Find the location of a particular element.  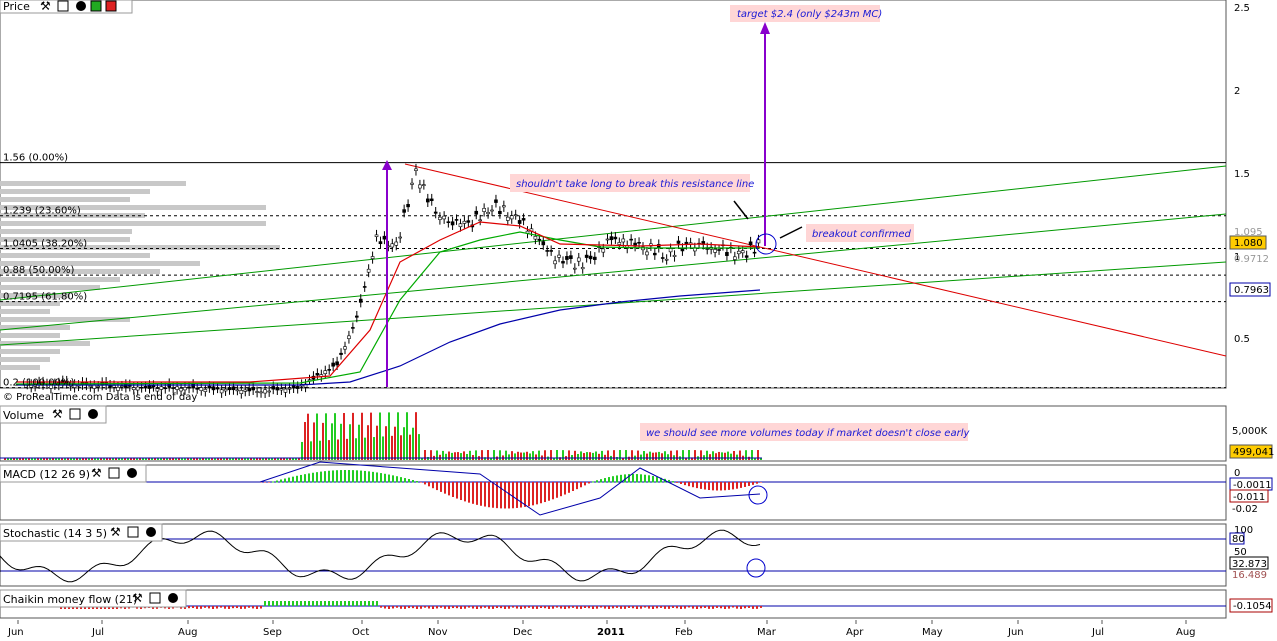

month-label: 2011 is located at coordinates (611, 632).